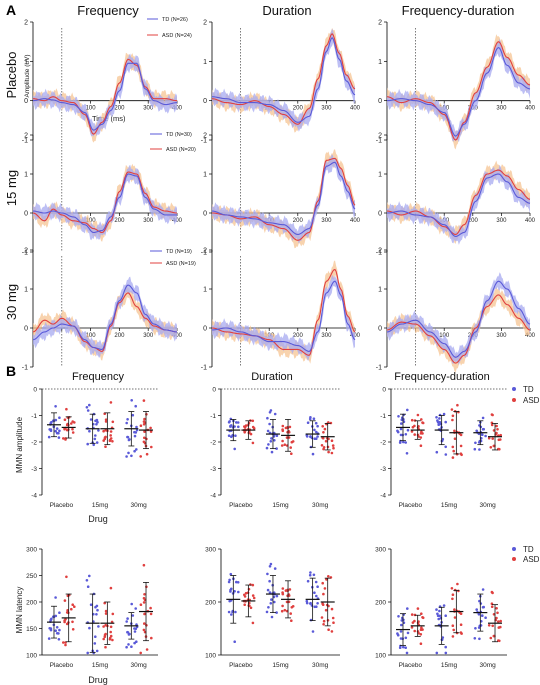 Image resolution: width=540 pixels, height=685 pixels. What do you see at coordinates (26, 101) in the screenshot?
I see `y-tick-label: 0` at bounding box center [26, 101].